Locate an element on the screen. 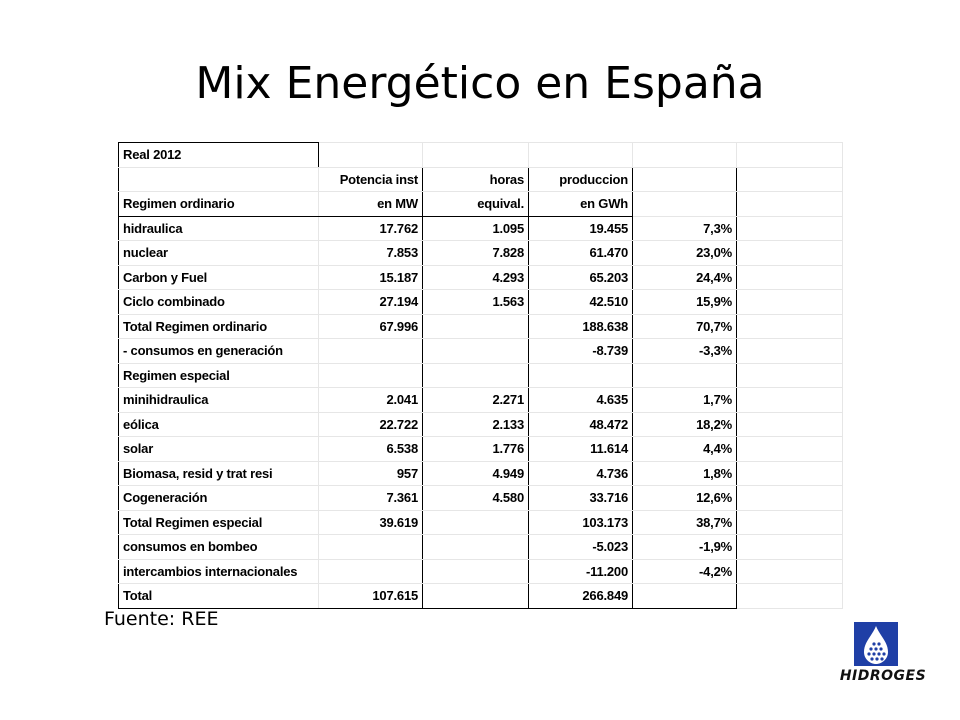 The height and width of the screenshot is (720, 960). row-value: 22.722 is located at coordinates (370, 424).